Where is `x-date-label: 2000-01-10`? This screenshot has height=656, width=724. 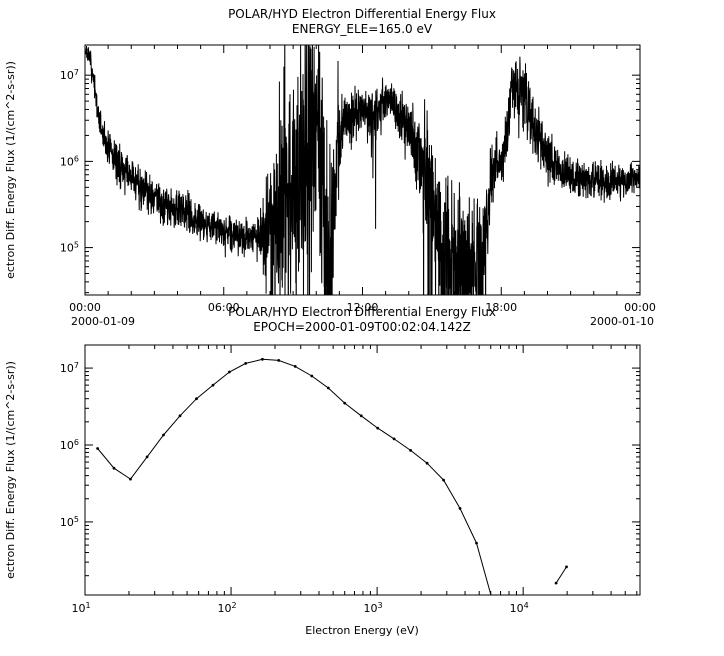 x-date-label: 2000-01-10 is located at coordinates (622, 321).